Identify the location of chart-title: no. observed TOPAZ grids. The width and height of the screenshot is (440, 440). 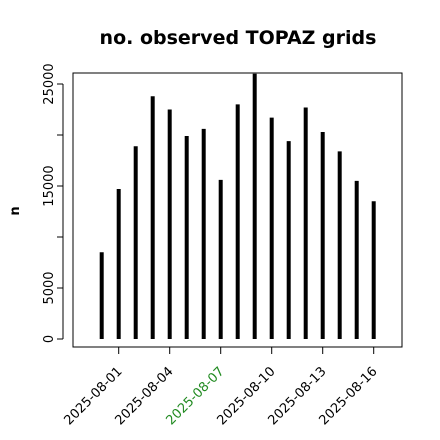
(238, 38).